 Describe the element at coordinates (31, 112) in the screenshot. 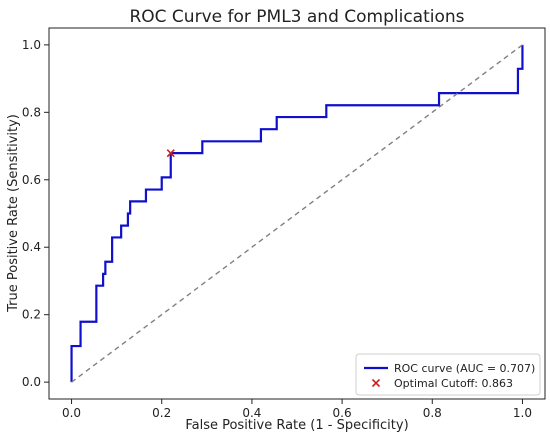

I see `y-tick-label: 0.8` at that location.